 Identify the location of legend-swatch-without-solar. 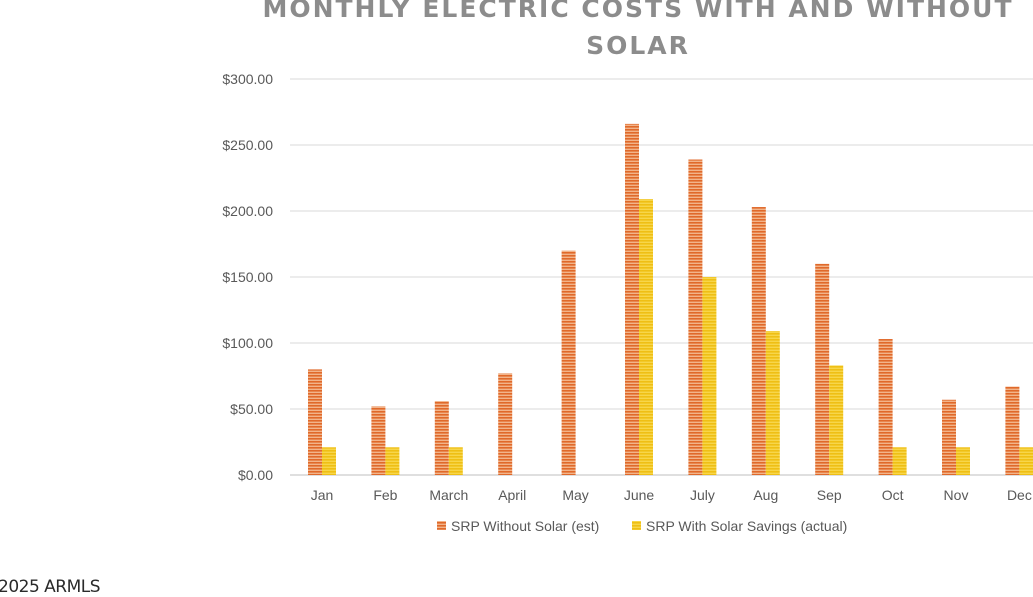
(441, 525).